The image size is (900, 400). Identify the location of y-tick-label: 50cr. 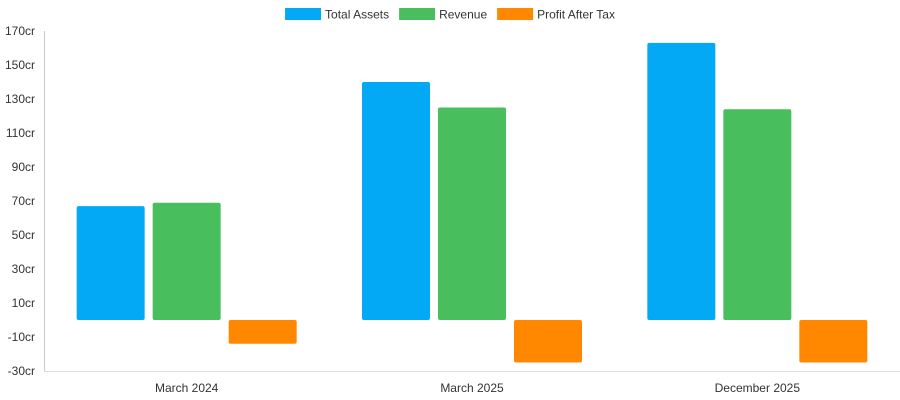
(23, 235).